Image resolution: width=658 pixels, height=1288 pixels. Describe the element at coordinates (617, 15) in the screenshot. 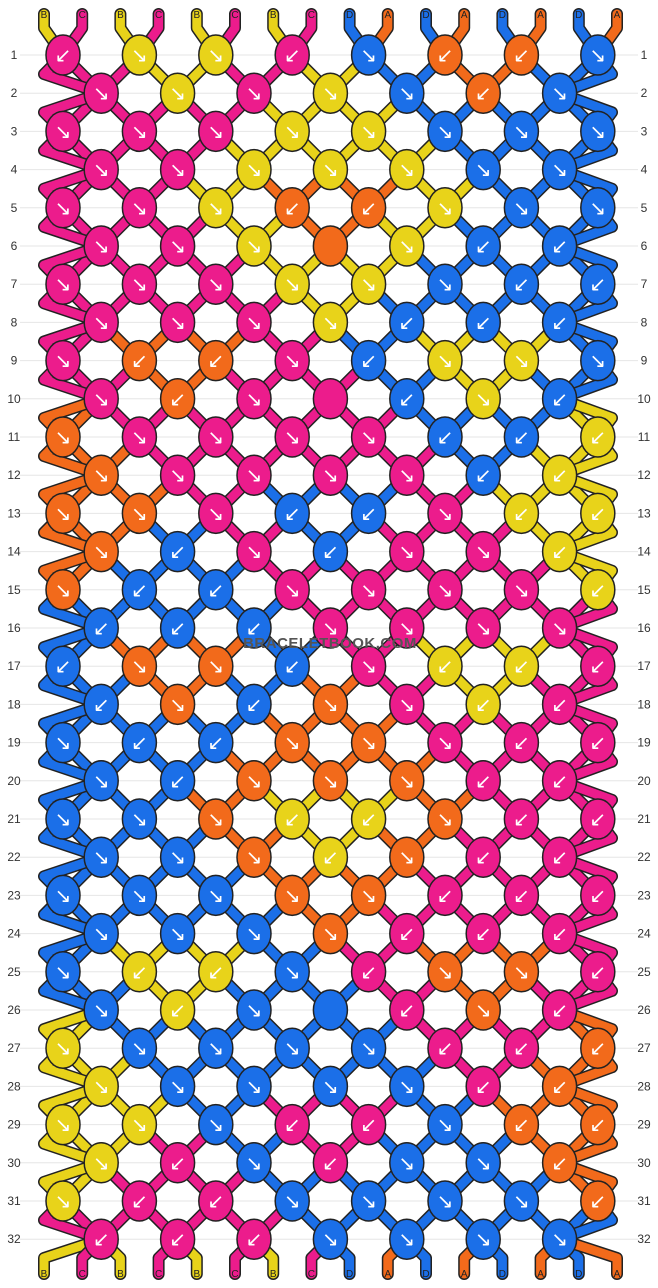

I see `top-string-label: A` at that location.